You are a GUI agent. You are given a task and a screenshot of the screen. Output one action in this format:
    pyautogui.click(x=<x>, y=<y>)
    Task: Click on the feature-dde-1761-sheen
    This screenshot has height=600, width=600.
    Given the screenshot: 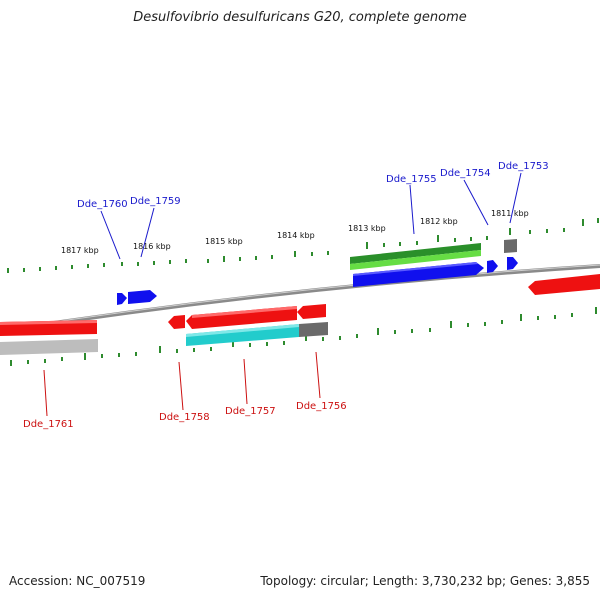 What is the action you would take?
    pyautogui.click(x=48, y=322)
    